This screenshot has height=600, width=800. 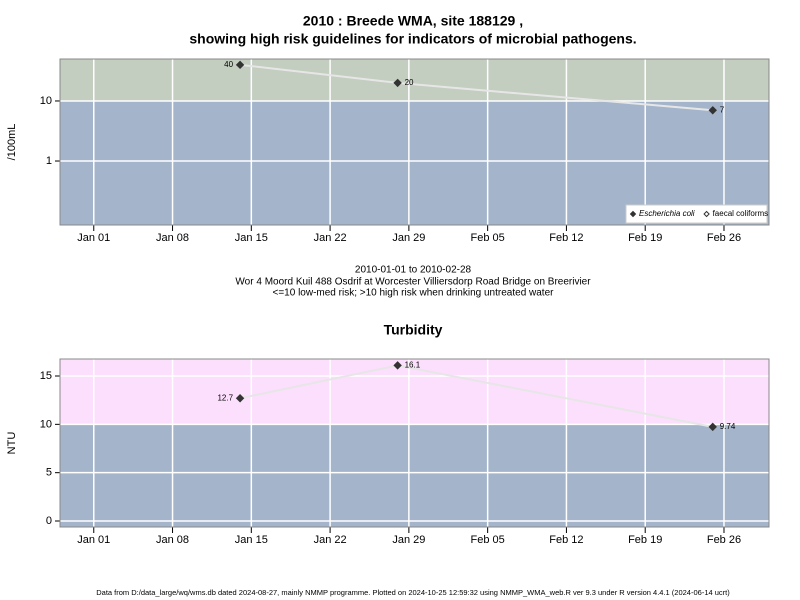 I want to click on y-tick-label: 15, so click(x=46, y=376).